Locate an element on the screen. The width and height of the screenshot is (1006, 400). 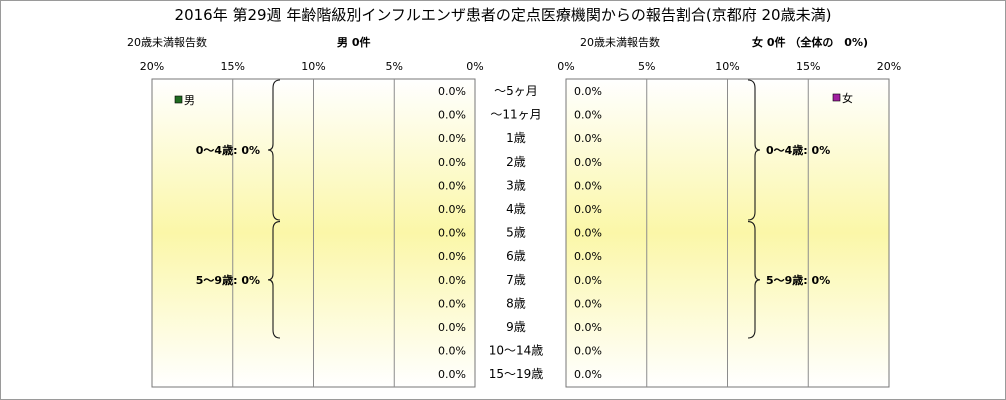
right-count-label: 20歳未満報告数 is located at coordinates (620, 42).